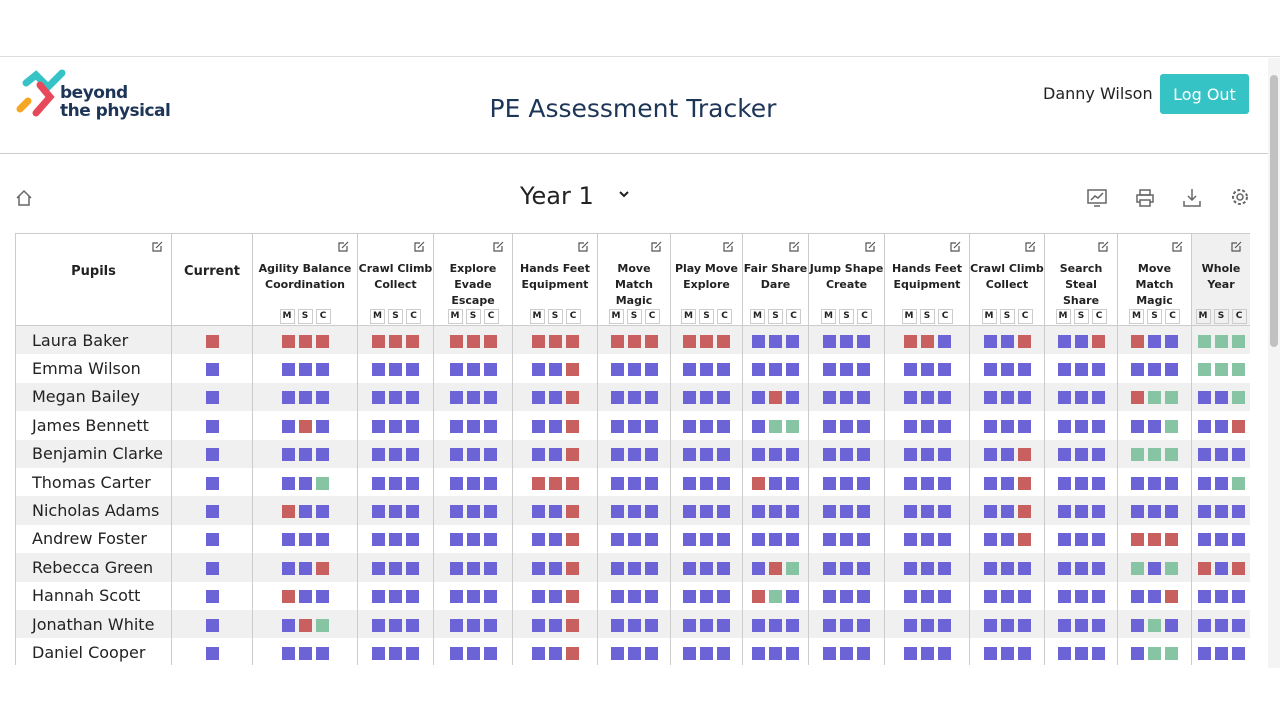  Describe the element at coordinates (1097, 198) in the screenshot. I see `chart-icon` at that location.